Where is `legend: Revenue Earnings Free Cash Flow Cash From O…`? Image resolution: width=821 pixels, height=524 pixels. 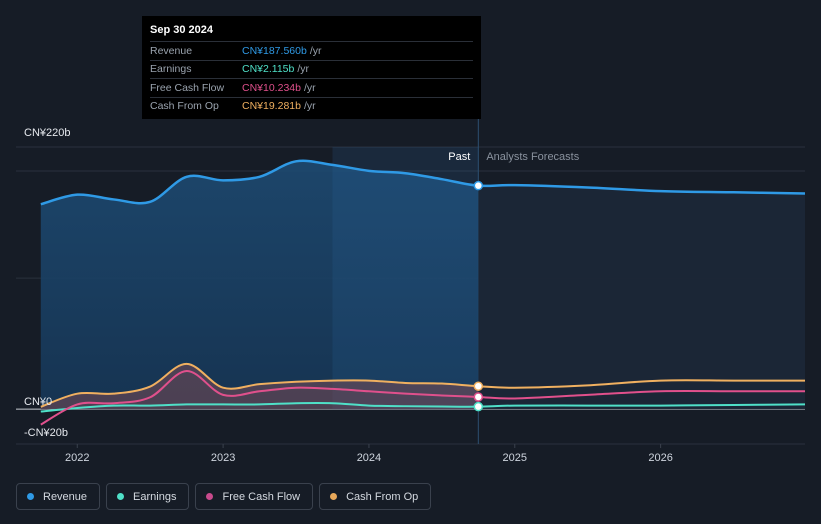
legend: Revenue Earnings Free Cash Flow Cash From O… is located at coordinates (224, 496).